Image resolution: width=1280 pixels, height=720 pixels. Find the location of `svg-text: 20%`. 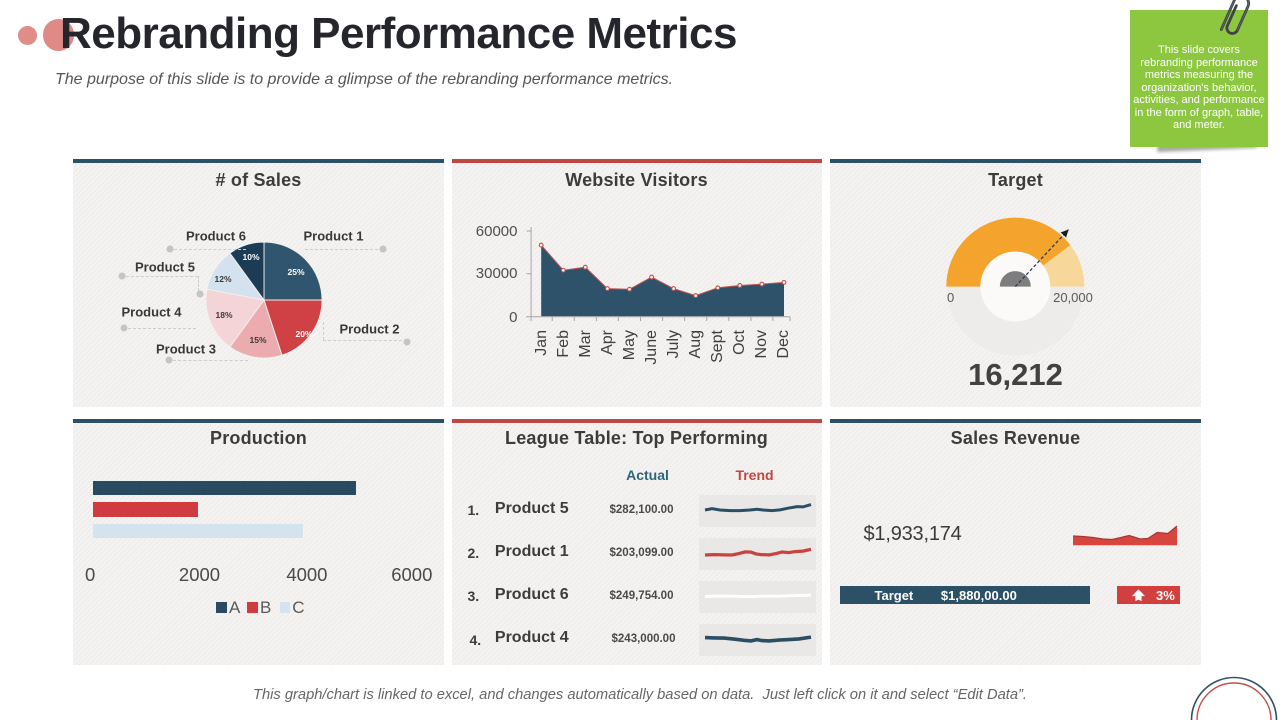

svg-text: 20% is located at coordinates (303, 334).